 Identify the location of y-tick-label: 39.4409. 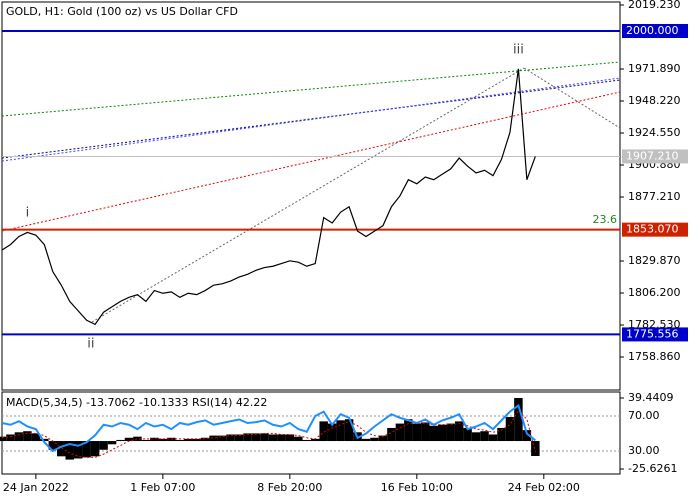
(651, 397).